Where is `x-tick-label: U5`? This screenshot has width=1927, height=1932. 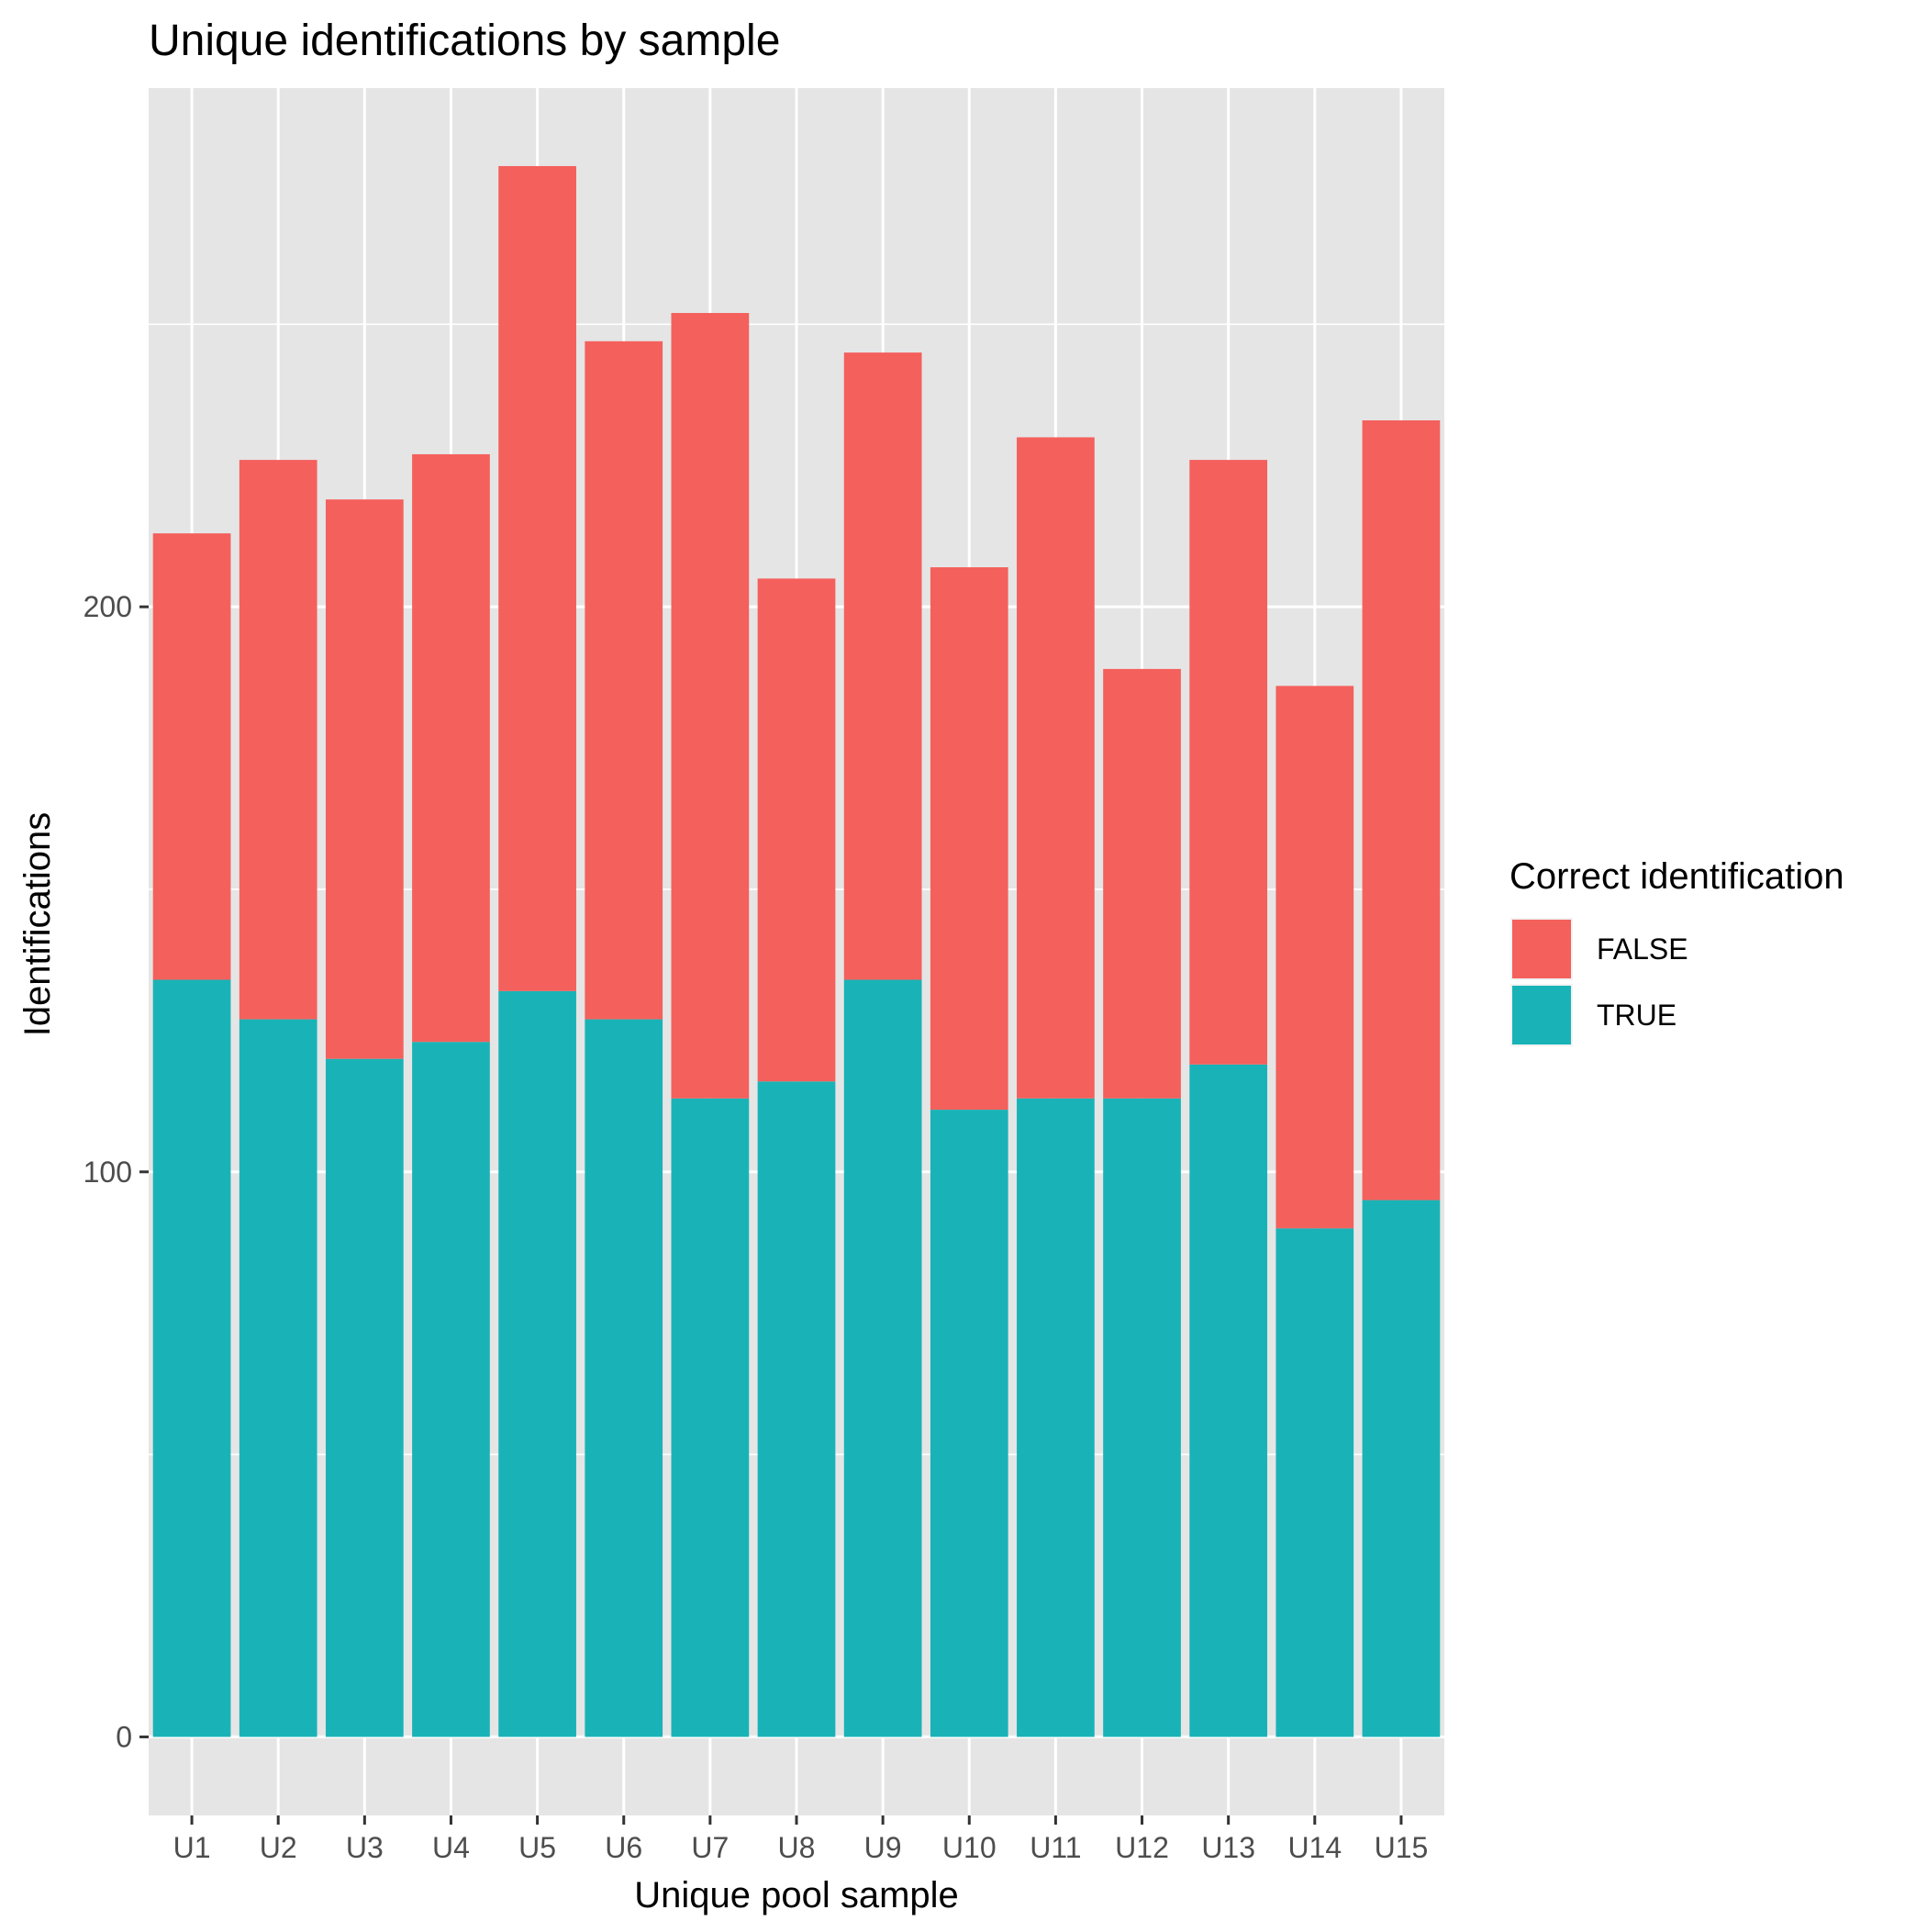 x-tick-label: U5 is located at coordinates (537, 1847).